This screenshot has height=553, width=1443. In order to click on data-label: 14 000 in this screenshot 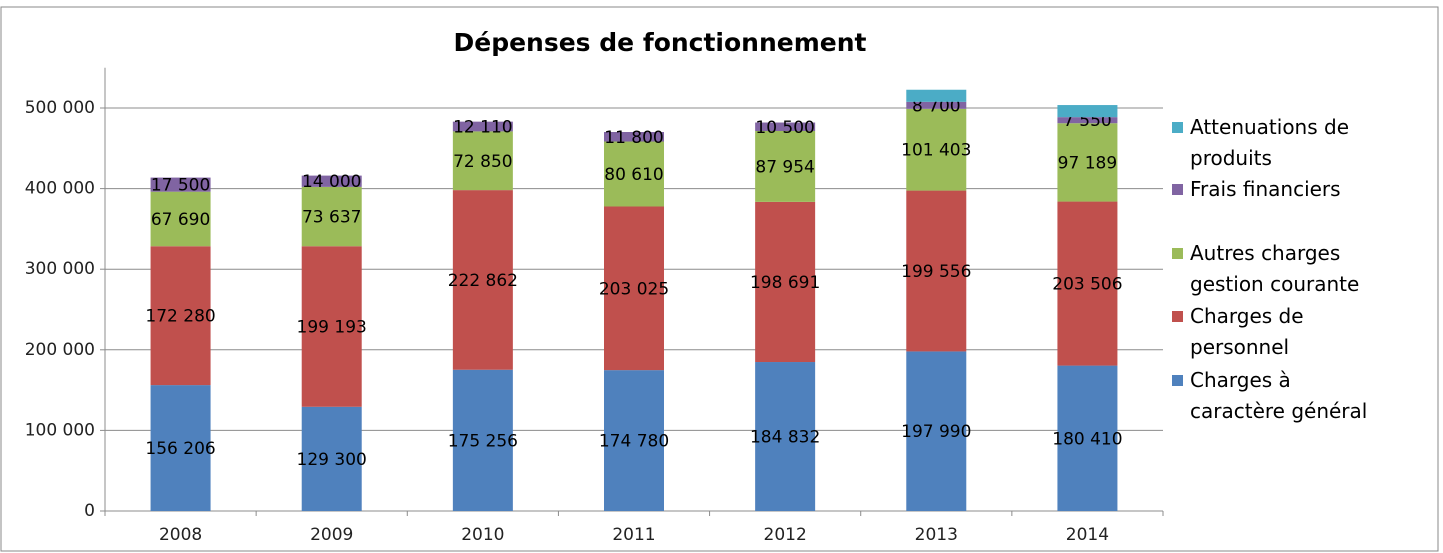, I will do `click(331, 182)`.